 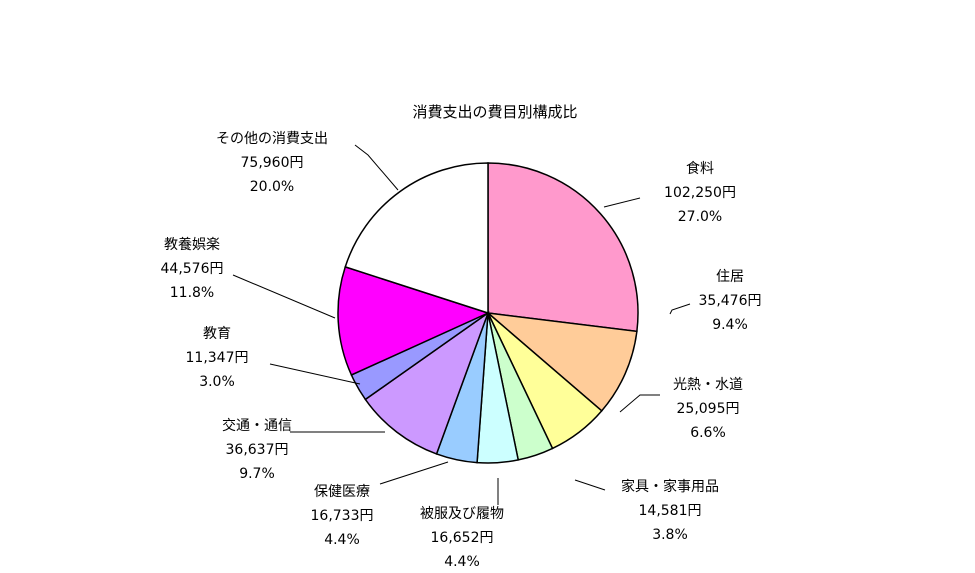 What do you see at coordinates (272, 187) in the screenshot?
I see `slice-percent-label: 20.0%` at bounding box center [272, 187].